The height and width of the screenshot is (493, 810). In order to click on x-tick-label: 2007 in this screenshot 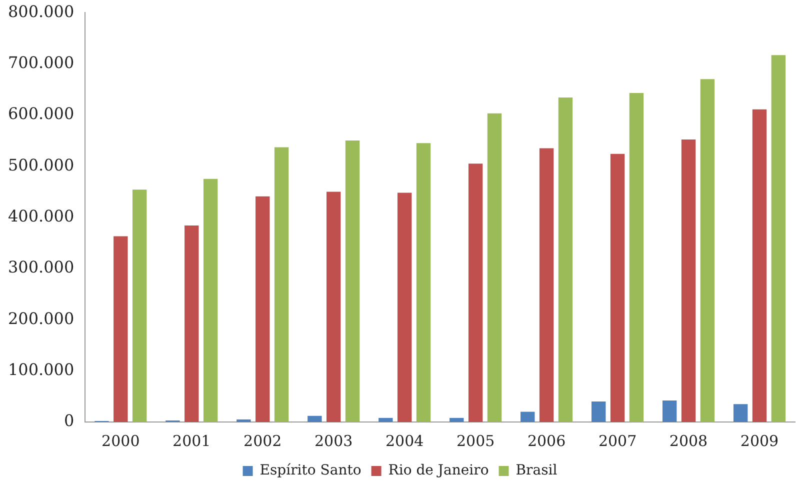, I will do `click(617, 441)`.